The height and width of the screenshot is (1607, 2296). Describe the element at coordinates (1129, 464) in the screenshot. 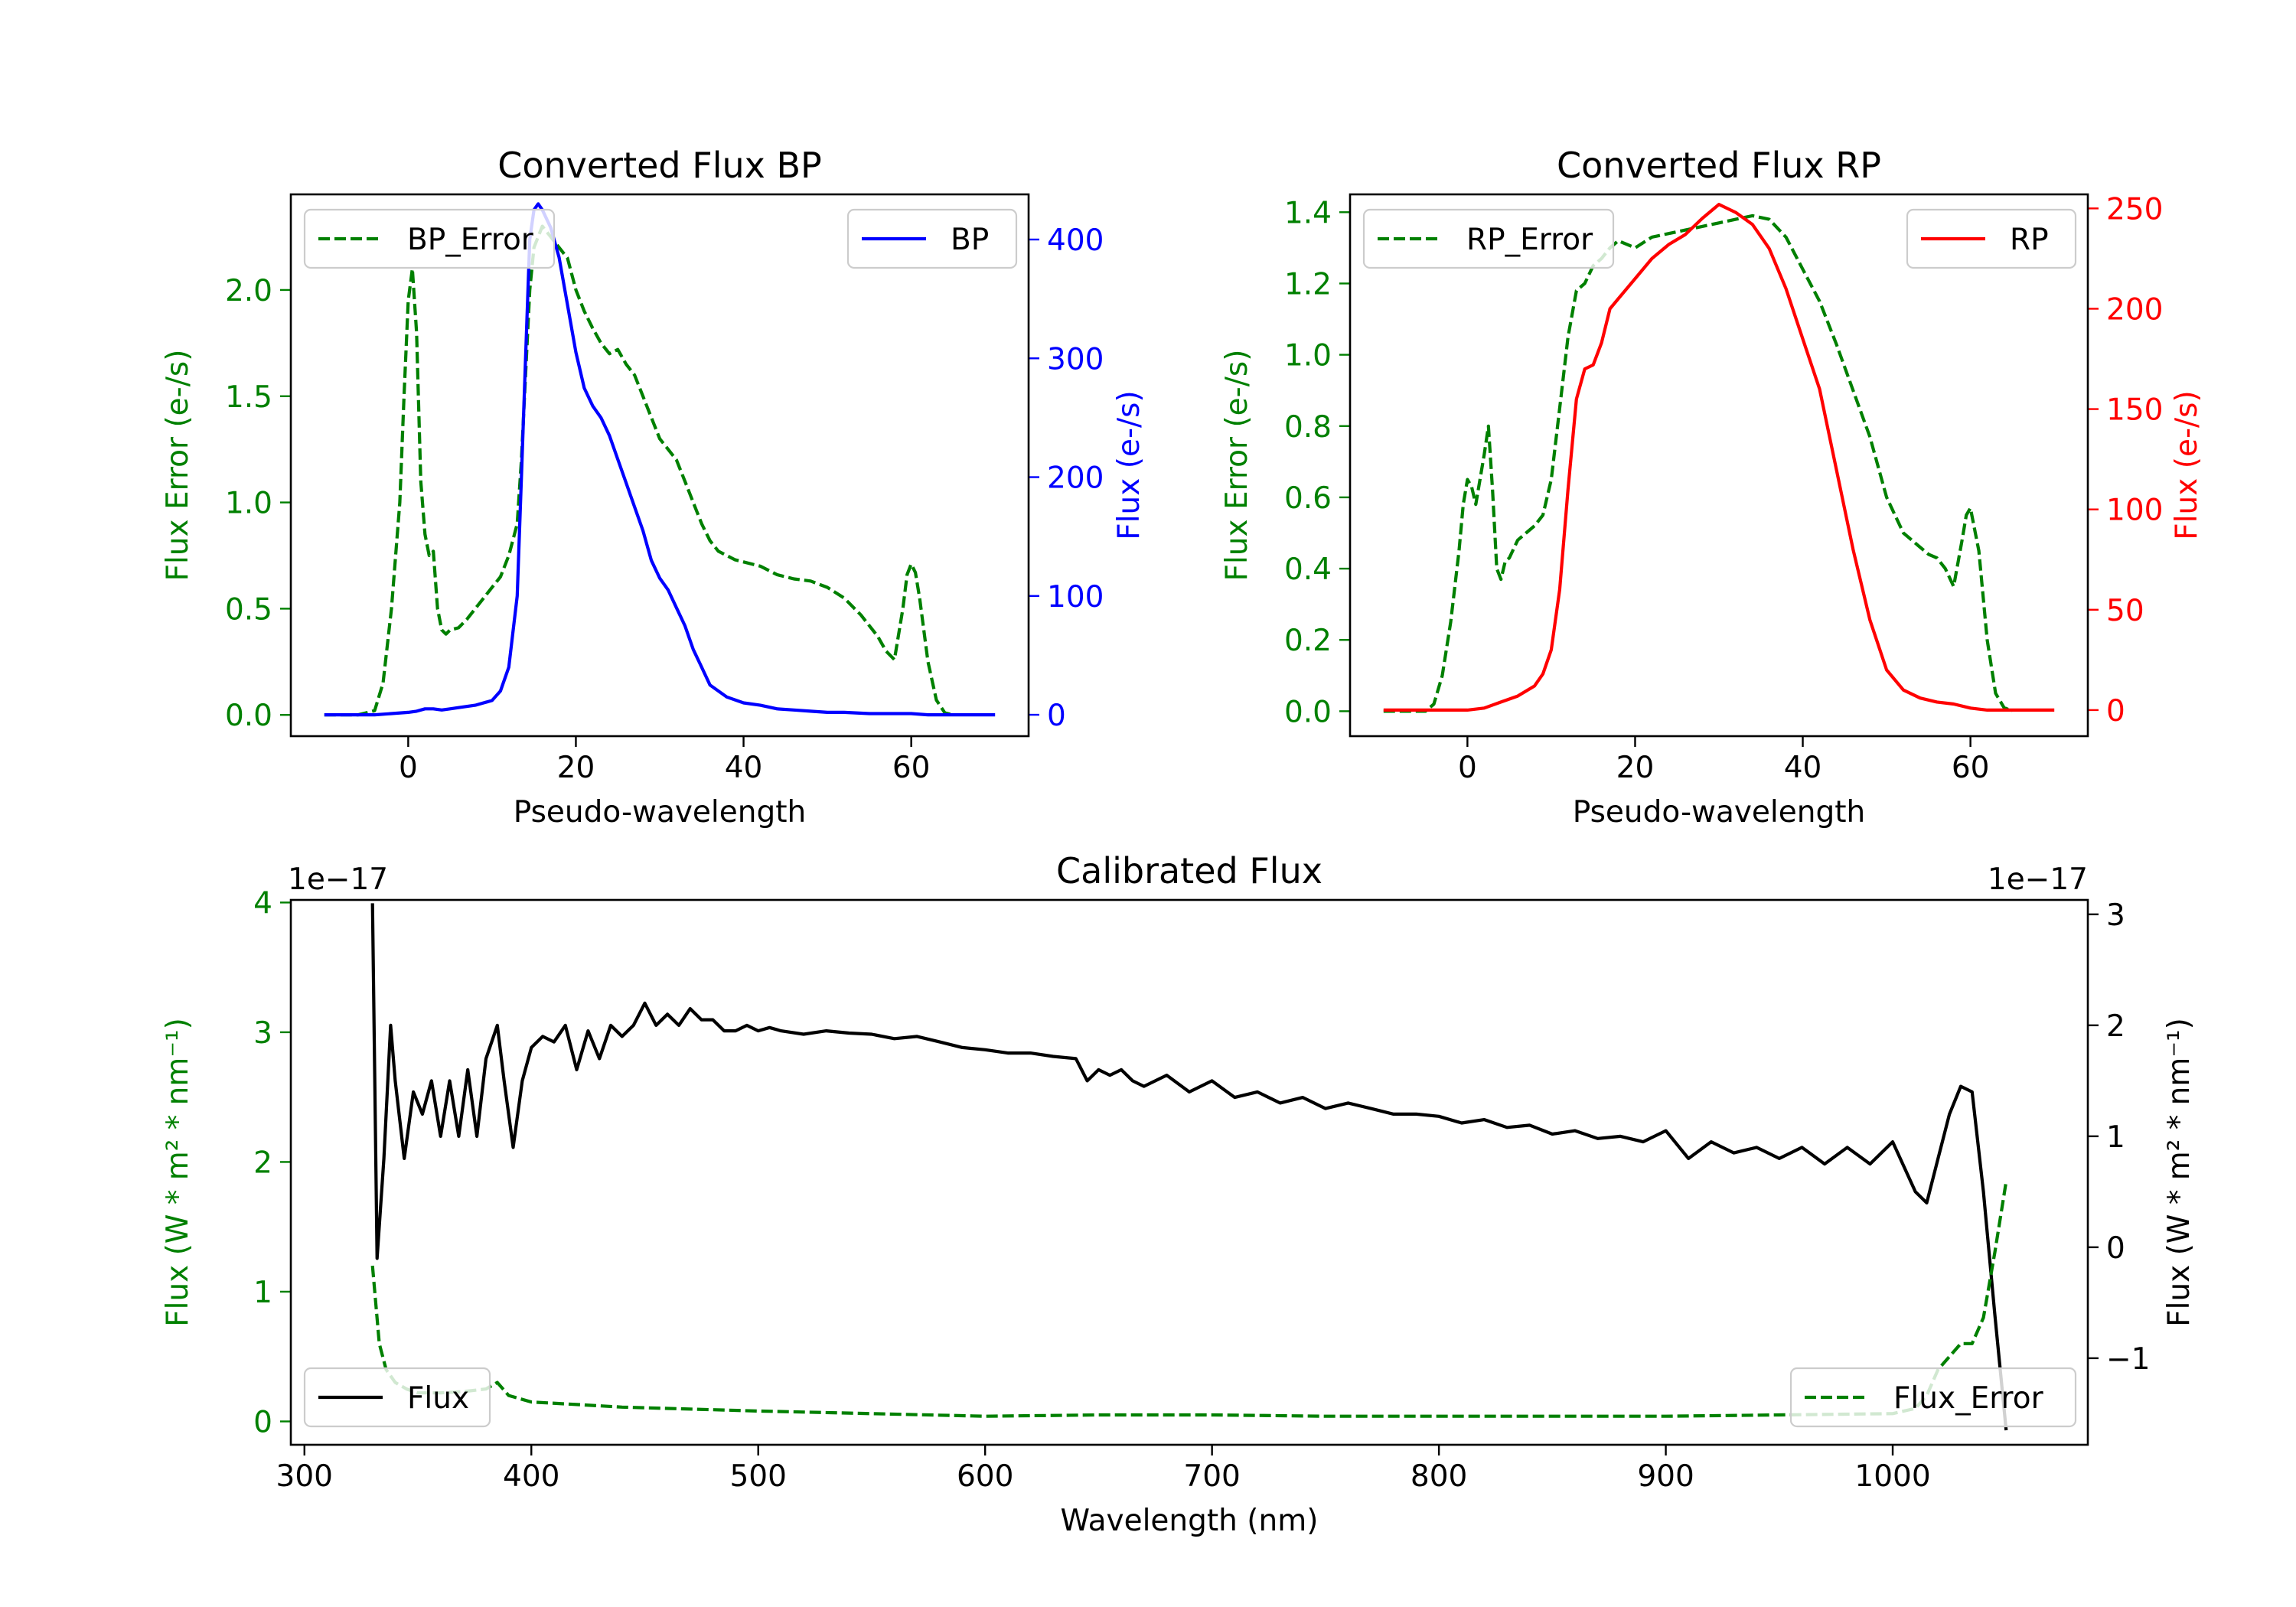

I see `bp-right-axis-label: Flux (e-/s)` at that location.